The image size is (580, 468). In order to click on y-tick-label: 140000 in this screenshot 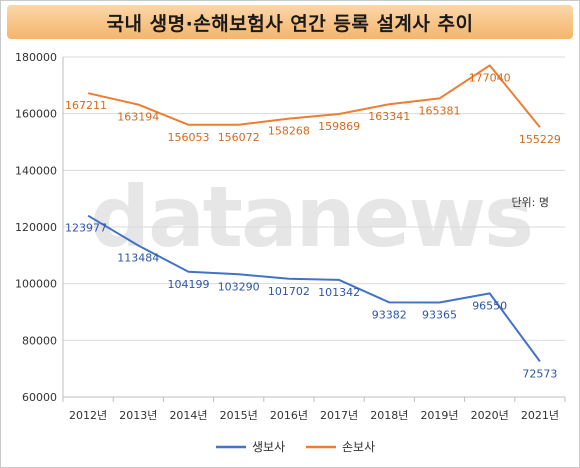, I will do `click(36, 170)`.